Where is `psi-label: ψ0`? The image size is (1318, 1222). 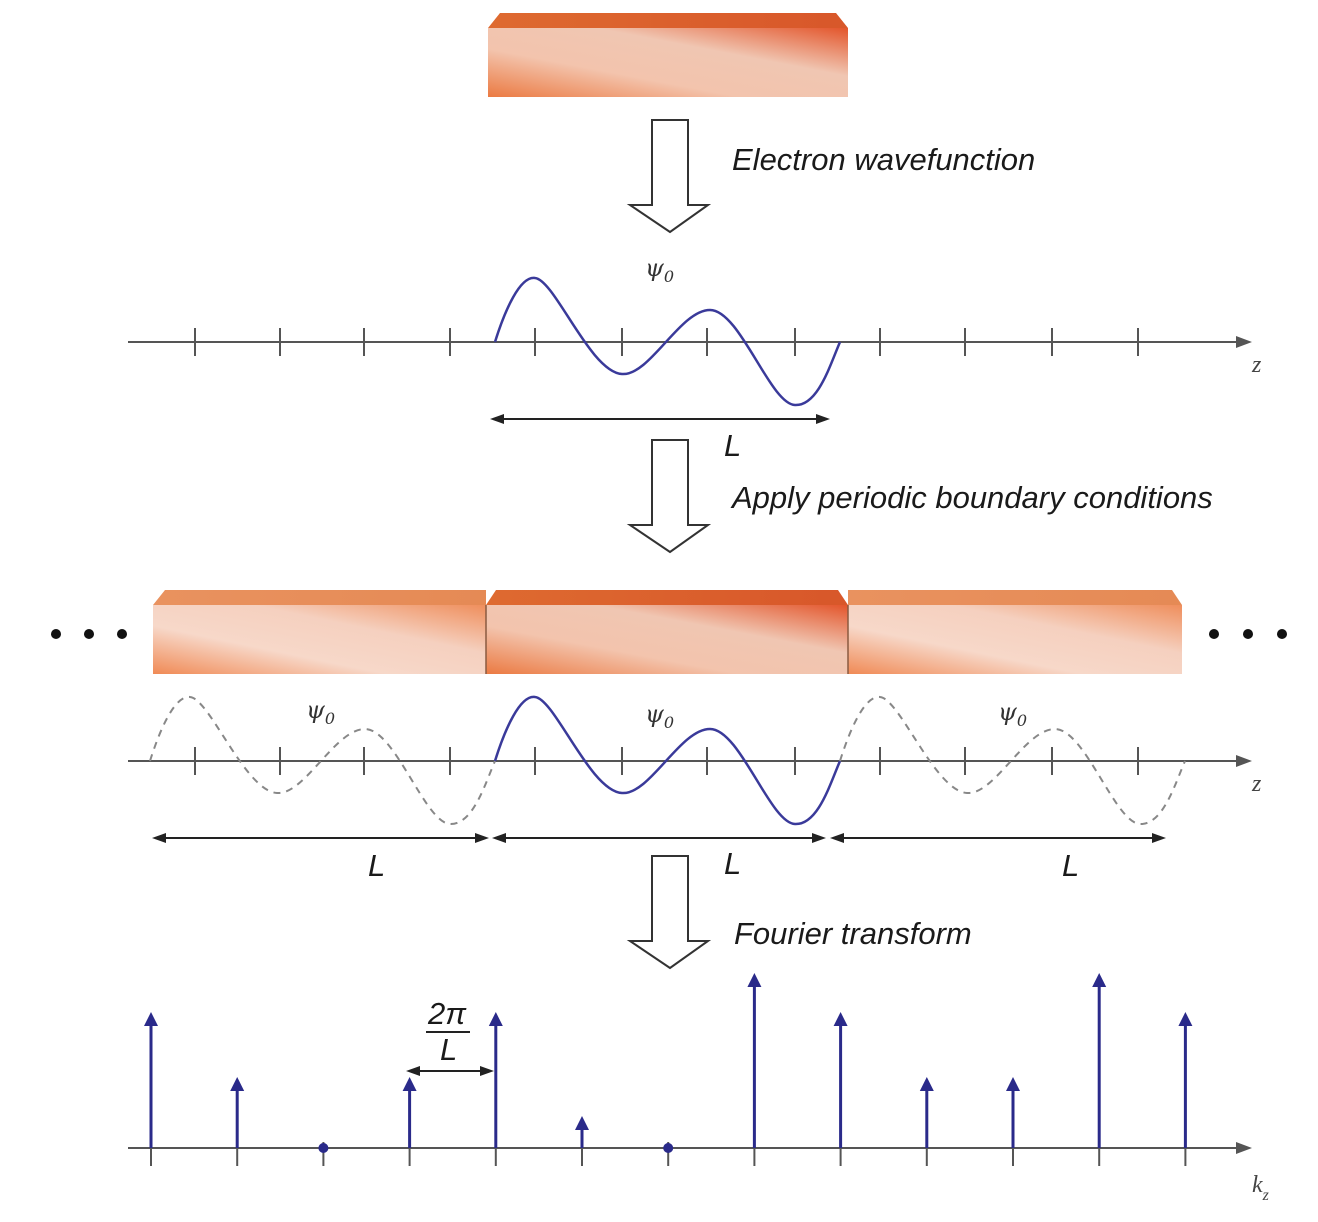
psi-label: ψ0 is located at coordinates (659, 270).